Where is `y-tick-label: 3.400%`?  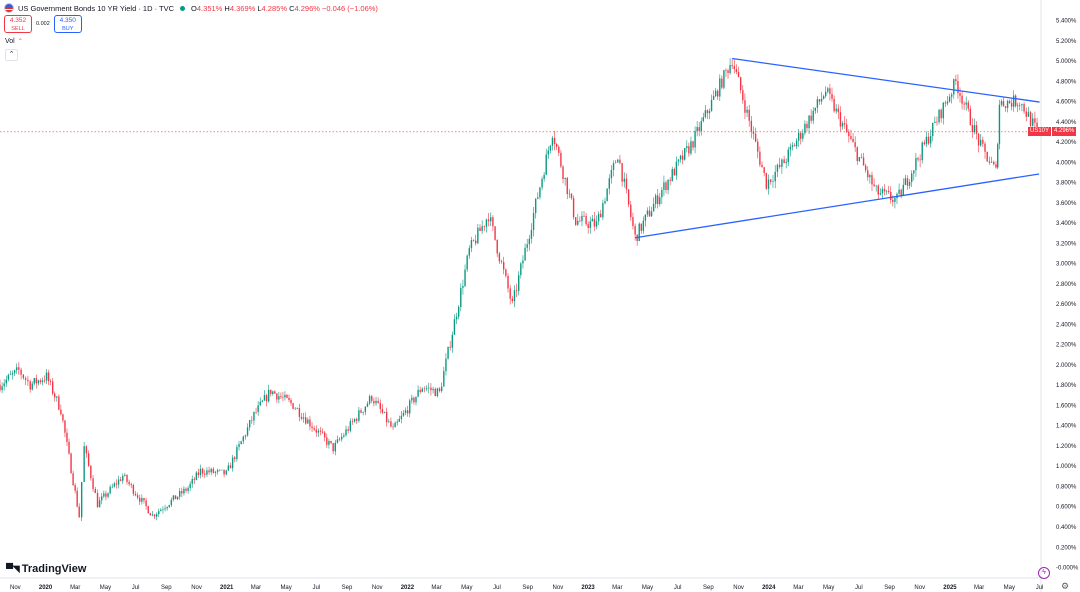 y-tick-label: 3.400% is located at coordinates (1066, 224).